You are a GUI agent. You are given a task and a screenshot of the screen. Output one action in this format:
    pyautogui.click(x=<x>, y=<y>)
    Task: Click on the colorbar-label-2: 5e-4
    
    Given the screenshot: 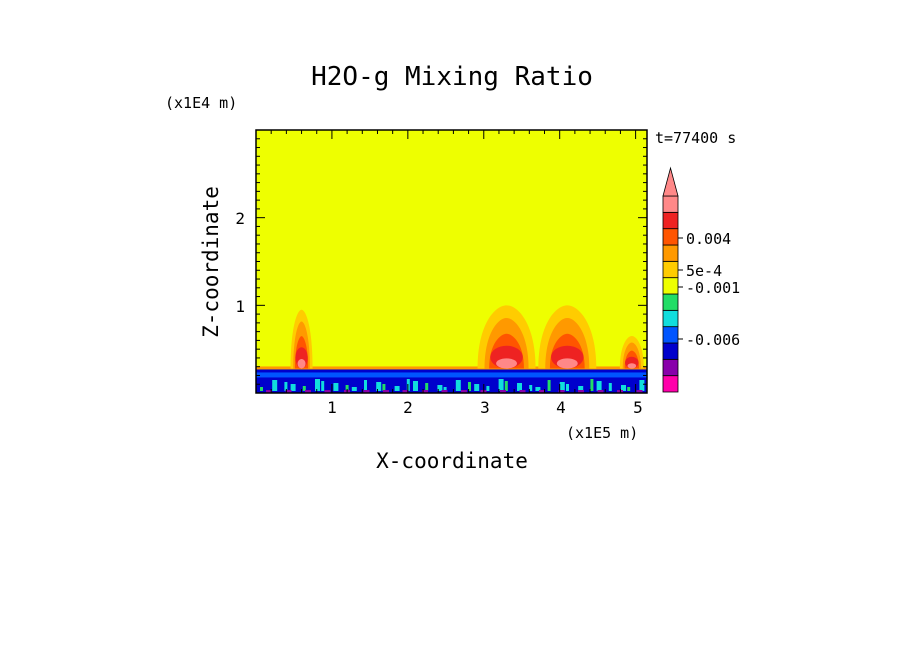 What is the action you would take?
    pyautogui.click(x=704, y=271)
    